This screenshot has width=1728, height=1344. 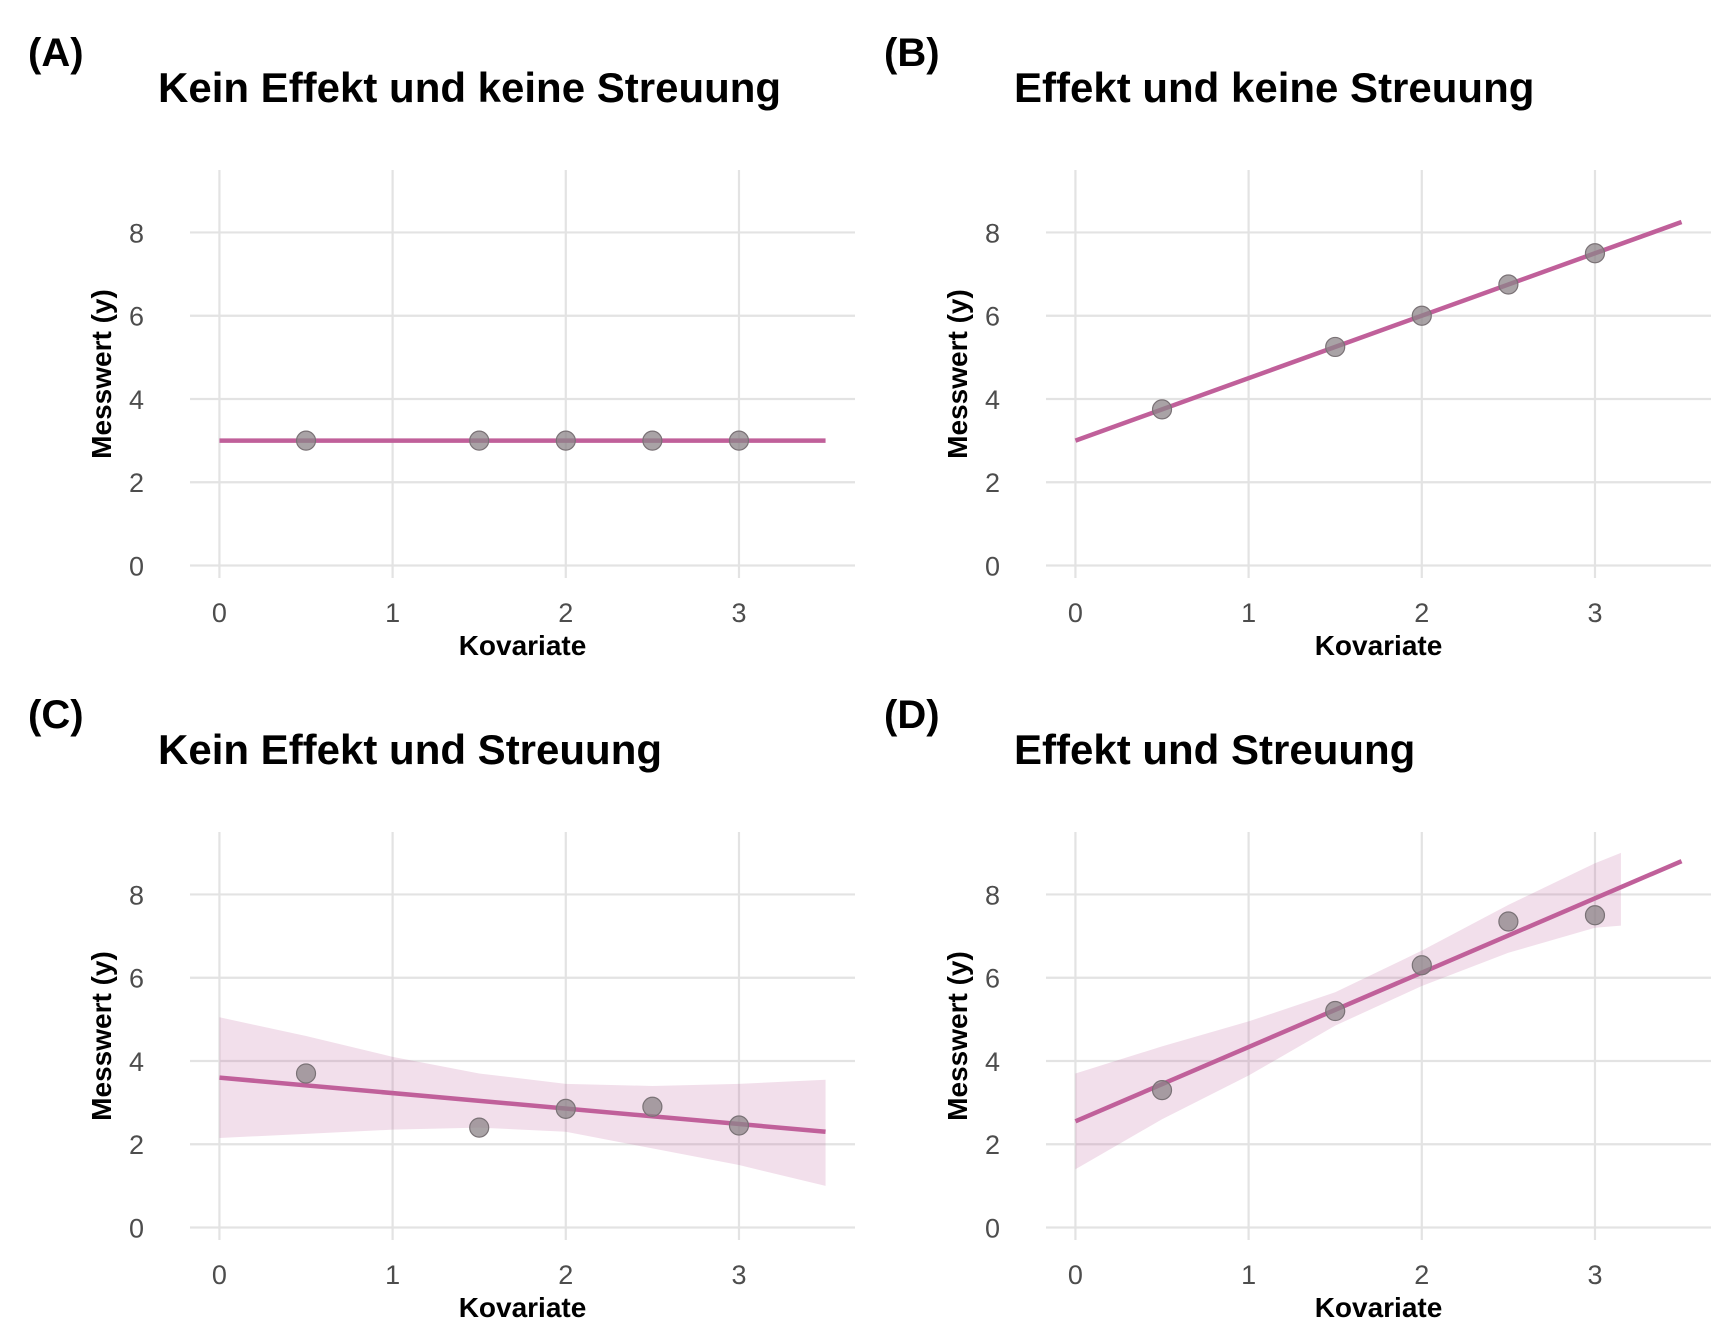 I want to click on panel-title: Effekt und Streuung, so click(x=1214, y=749).